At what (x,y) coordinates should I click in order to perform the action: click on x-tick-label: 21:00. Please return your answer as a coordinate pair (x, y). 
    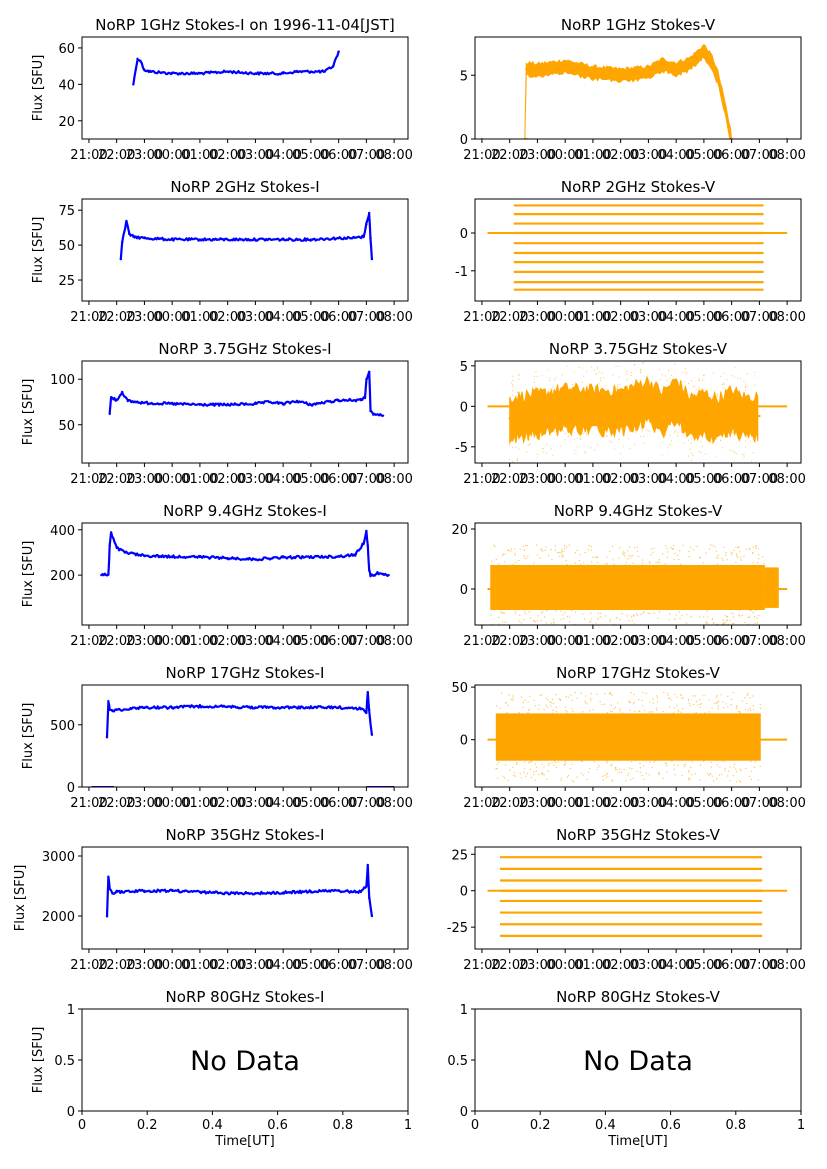
    Looking at the image, I should click on (481, 317).